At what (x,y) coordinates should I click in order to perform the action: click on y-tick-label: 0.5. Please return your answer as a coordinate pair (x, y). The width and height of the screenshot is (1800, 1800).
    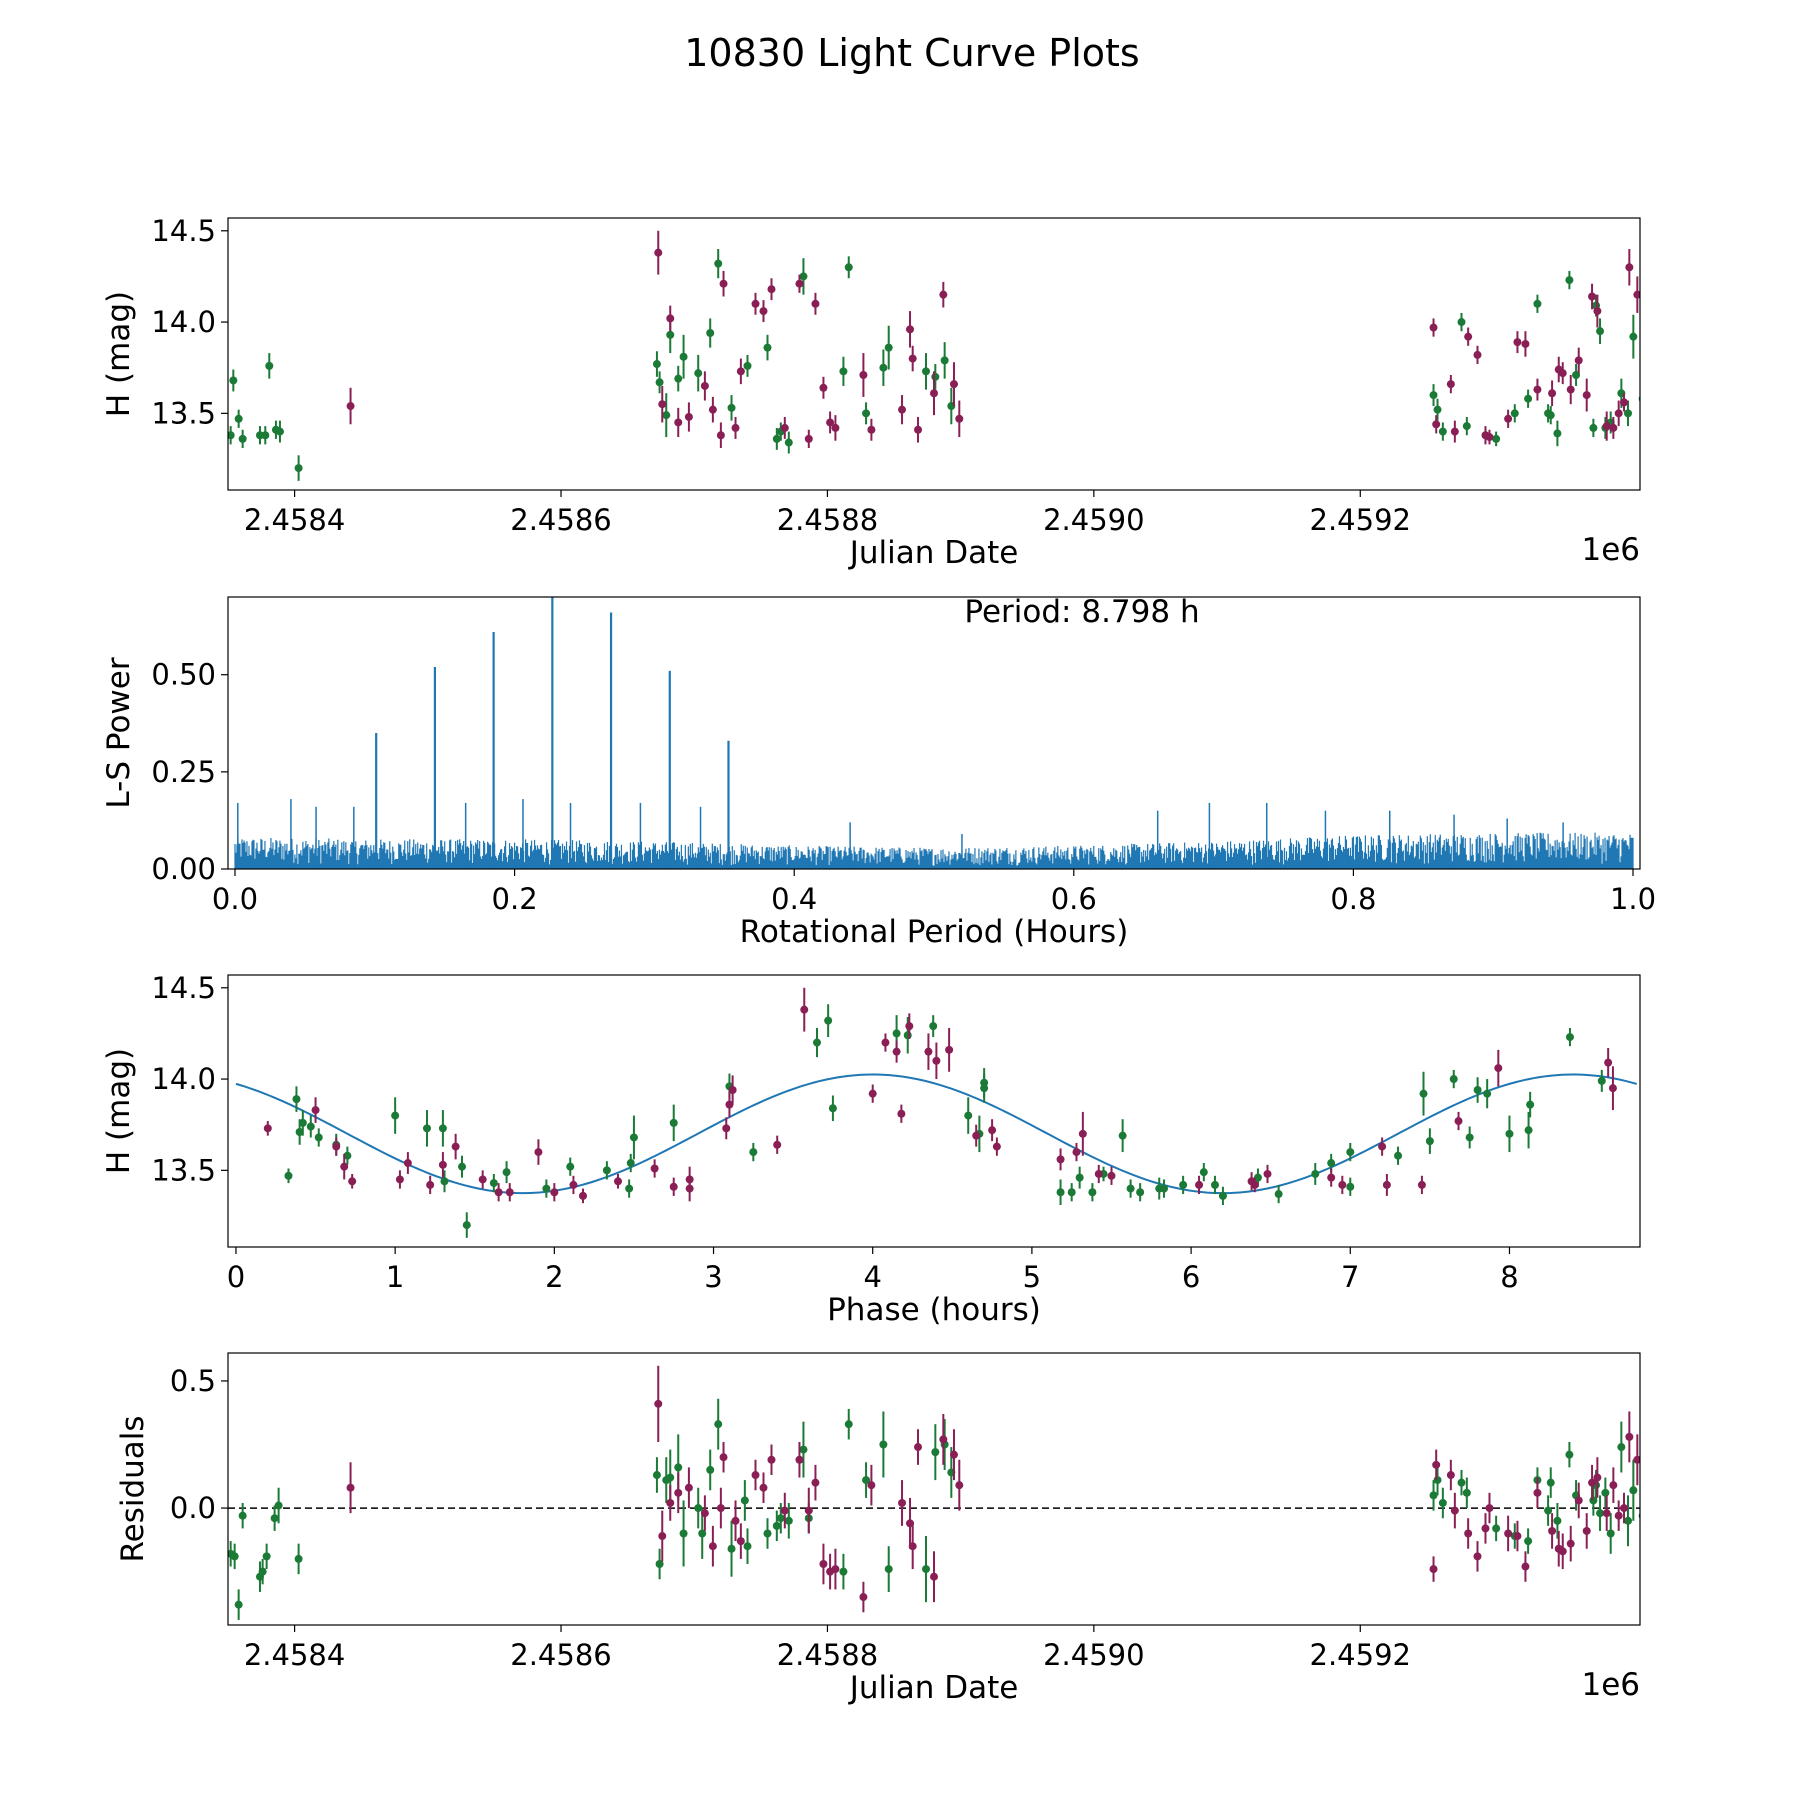
    Looking at the image, I should click on (193, 1381).